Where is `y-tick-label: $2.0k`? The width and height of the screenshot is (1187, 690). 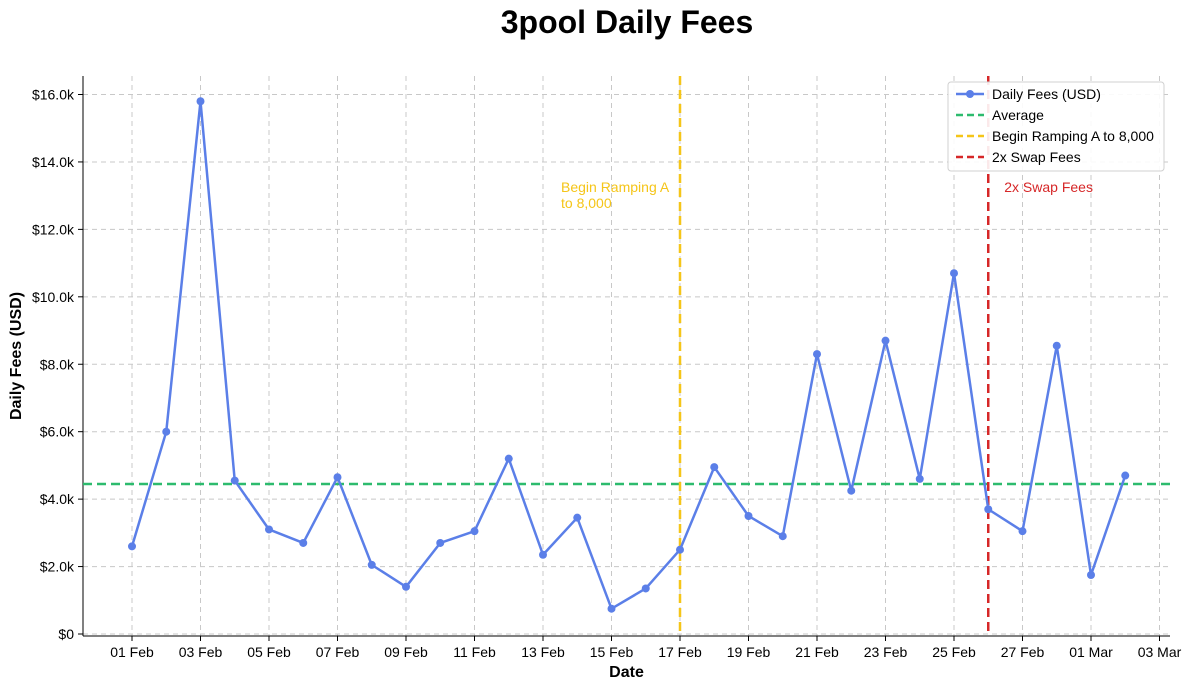
y-tick-label: $2.0k is located at coordinates (57, 567).